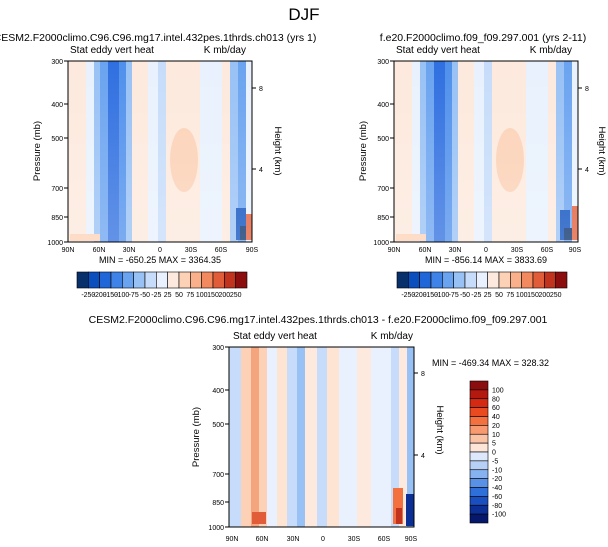 Image resolution: width=608 pixels, height=547 pixels. Describe the element at coordinates (383, 218) in the screenshot. I see `panel-2-y-tick-label: 850` at that location.